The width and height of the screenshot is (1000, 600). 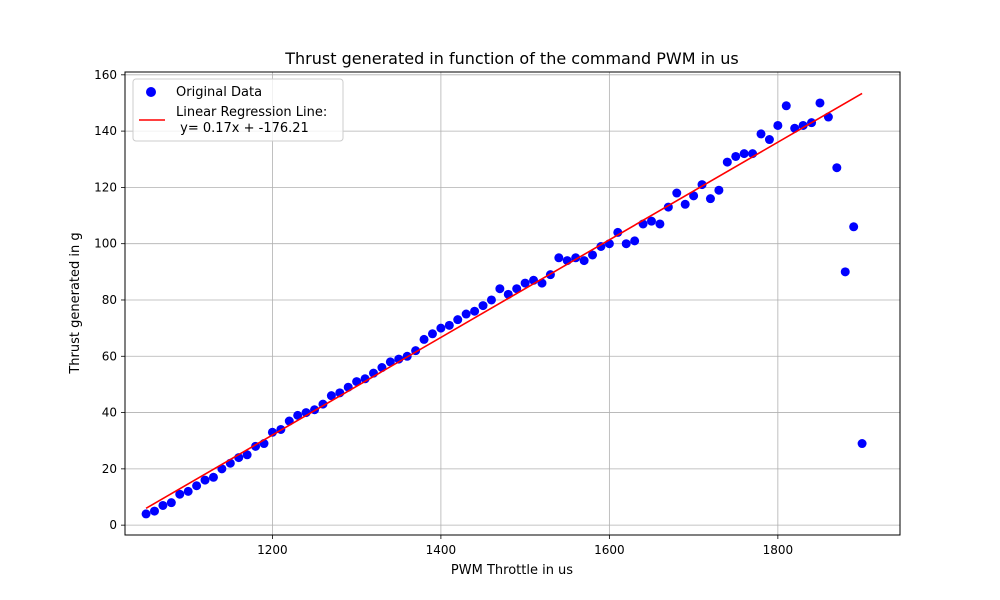 What do you see at coordinates (251, 112) in the screenshot?
I see `legend-label-regression-line-1: Linear Regression Line:` at bounding box center [251, 112].